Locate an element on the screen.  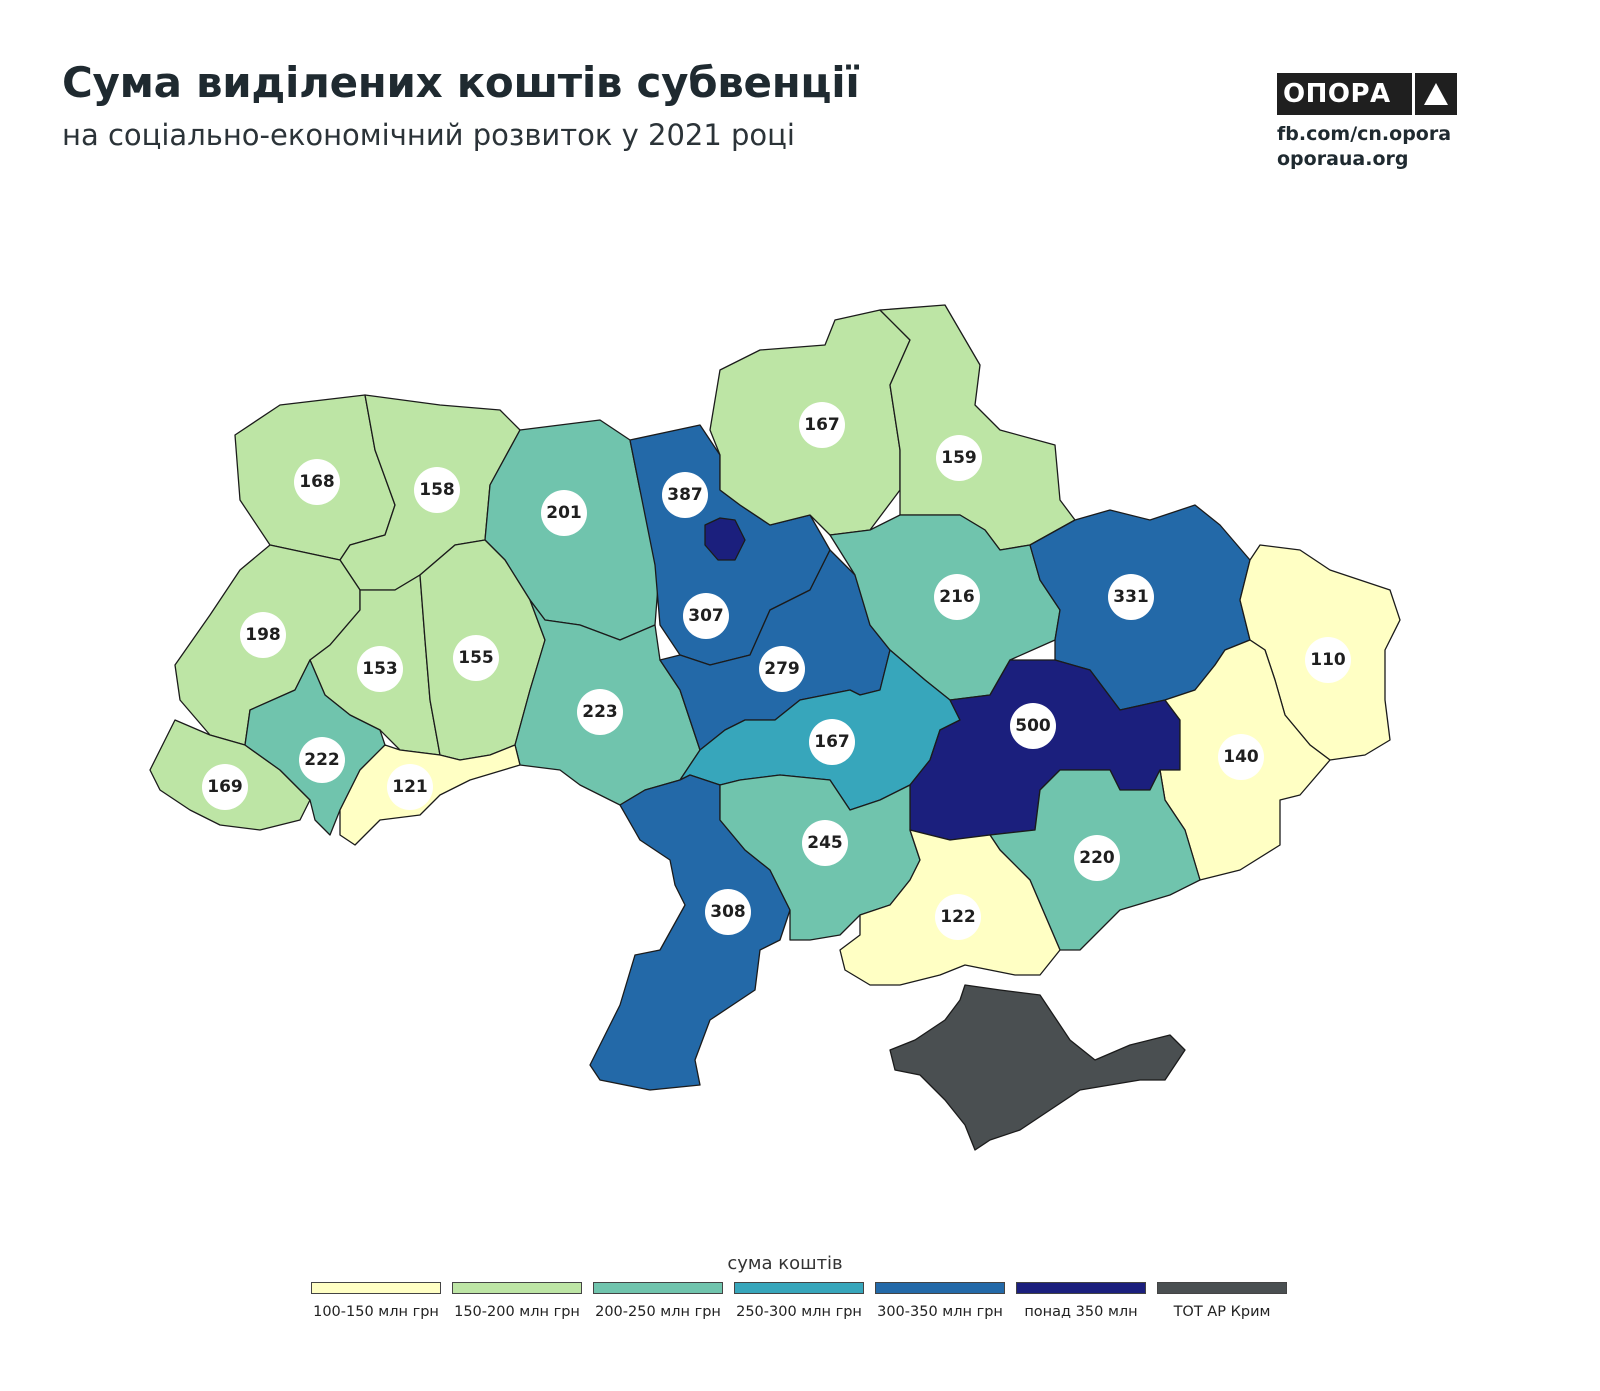
value-bubble-rivne: 158 is located at coordinates (437, 490).